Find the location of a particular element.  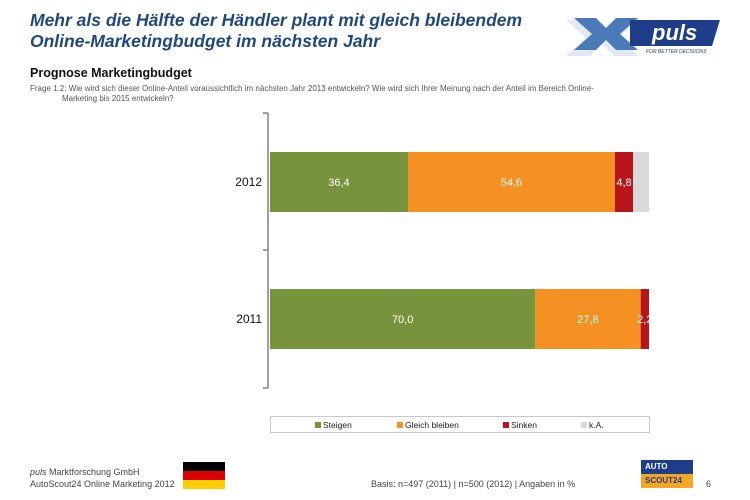

footer-company-italic: puls is located at coordinates (38, 472).